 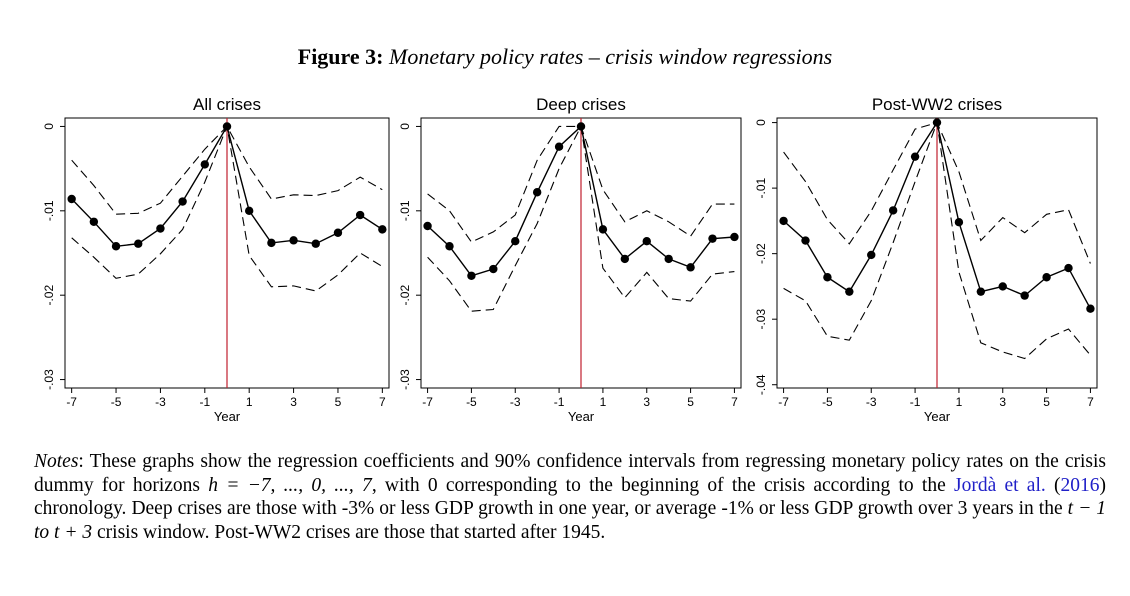 I want to click on figure-label: Figure 3:, so click(x=340, y=56).